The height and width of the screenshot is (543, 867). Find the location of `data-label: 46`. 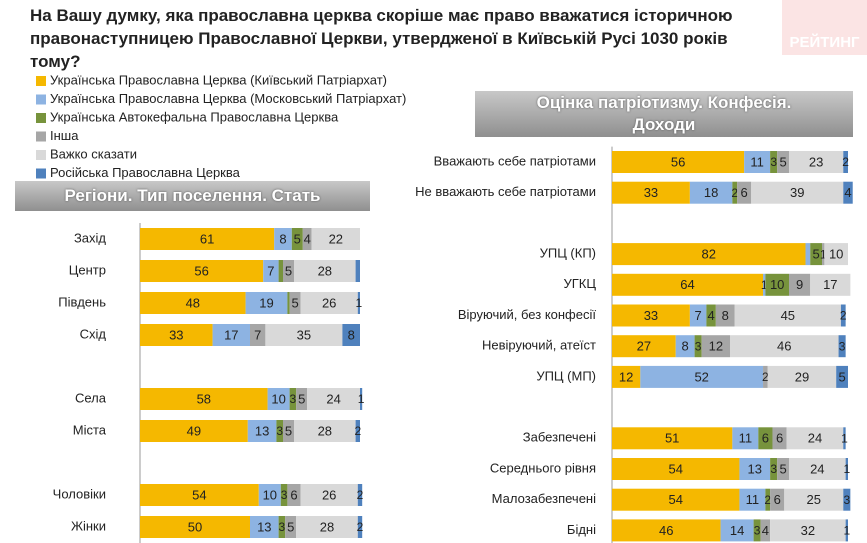

data-label: 46 is located at coordinates (666, 530).